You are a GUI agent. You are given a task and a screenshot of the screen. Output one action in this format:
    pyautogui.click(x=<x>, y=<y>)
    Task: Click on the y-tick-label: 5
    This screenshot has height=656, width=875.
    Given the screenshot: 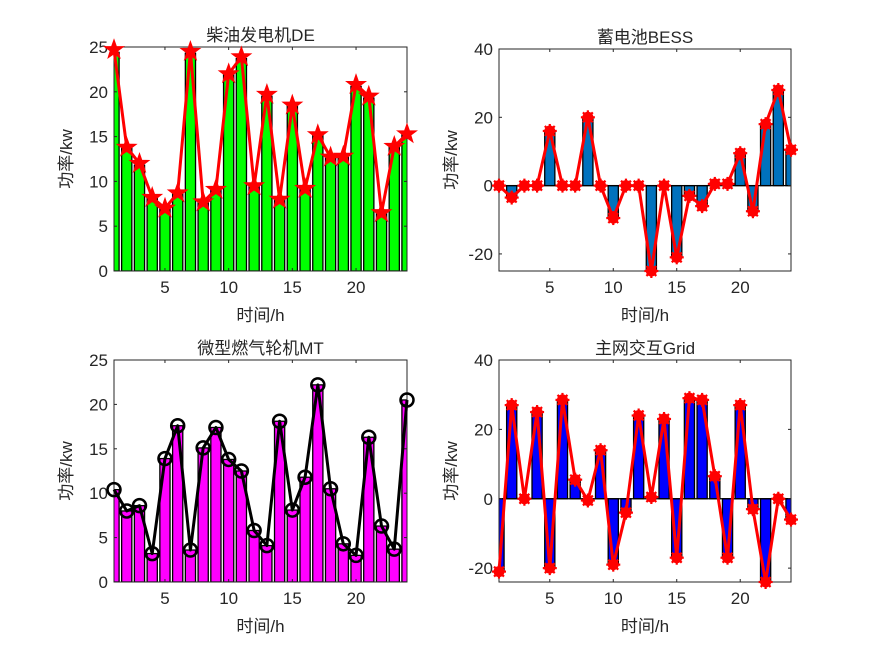 What is the action you would take?
    pyautogui.click(x=103, y=538)
    